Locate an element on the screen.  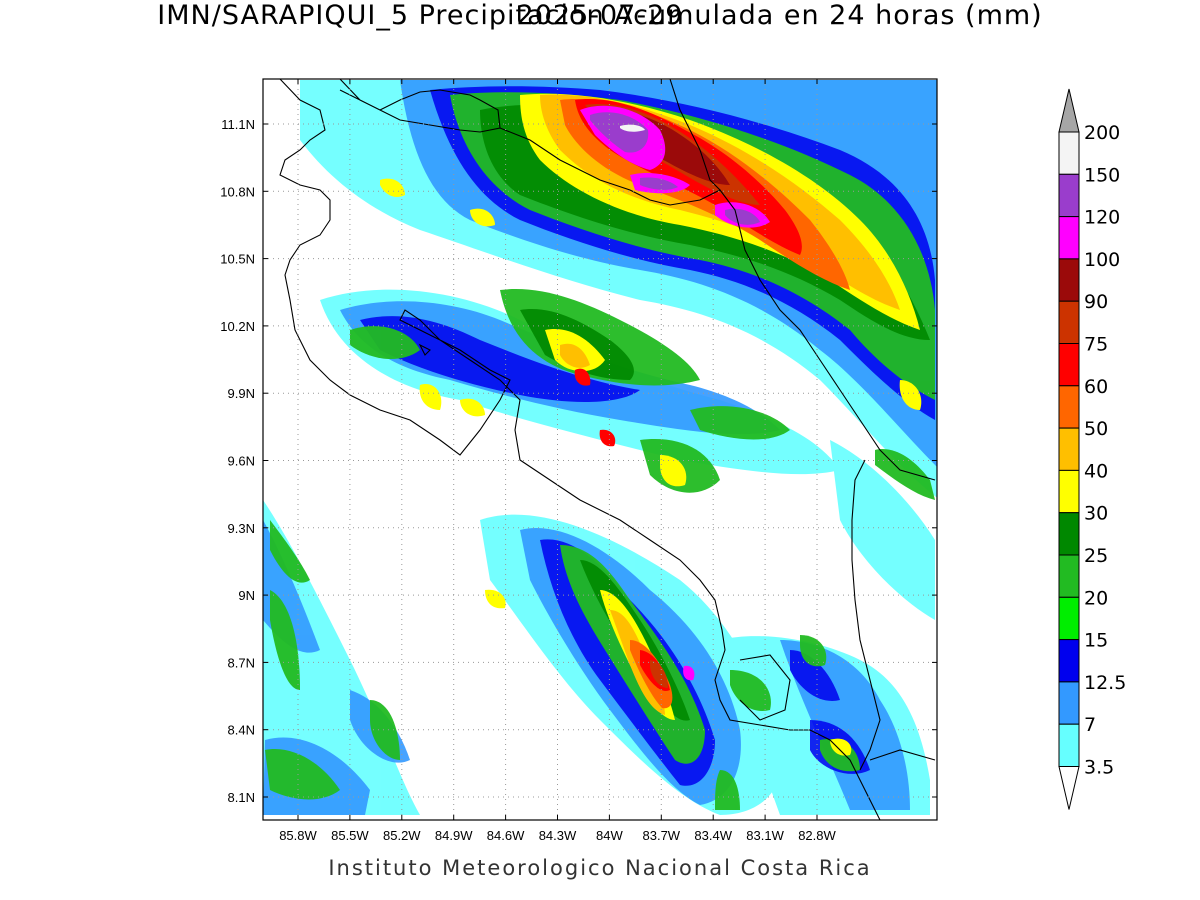
lat-label: 9N is located at coordinates (246, 595).